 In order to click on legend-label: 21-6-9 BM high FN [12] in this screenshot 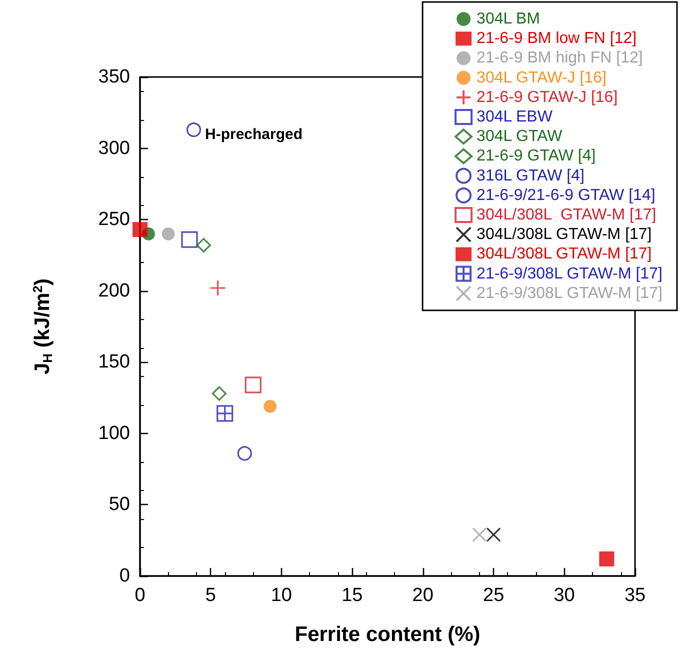, I will do `click(559, 58)`.